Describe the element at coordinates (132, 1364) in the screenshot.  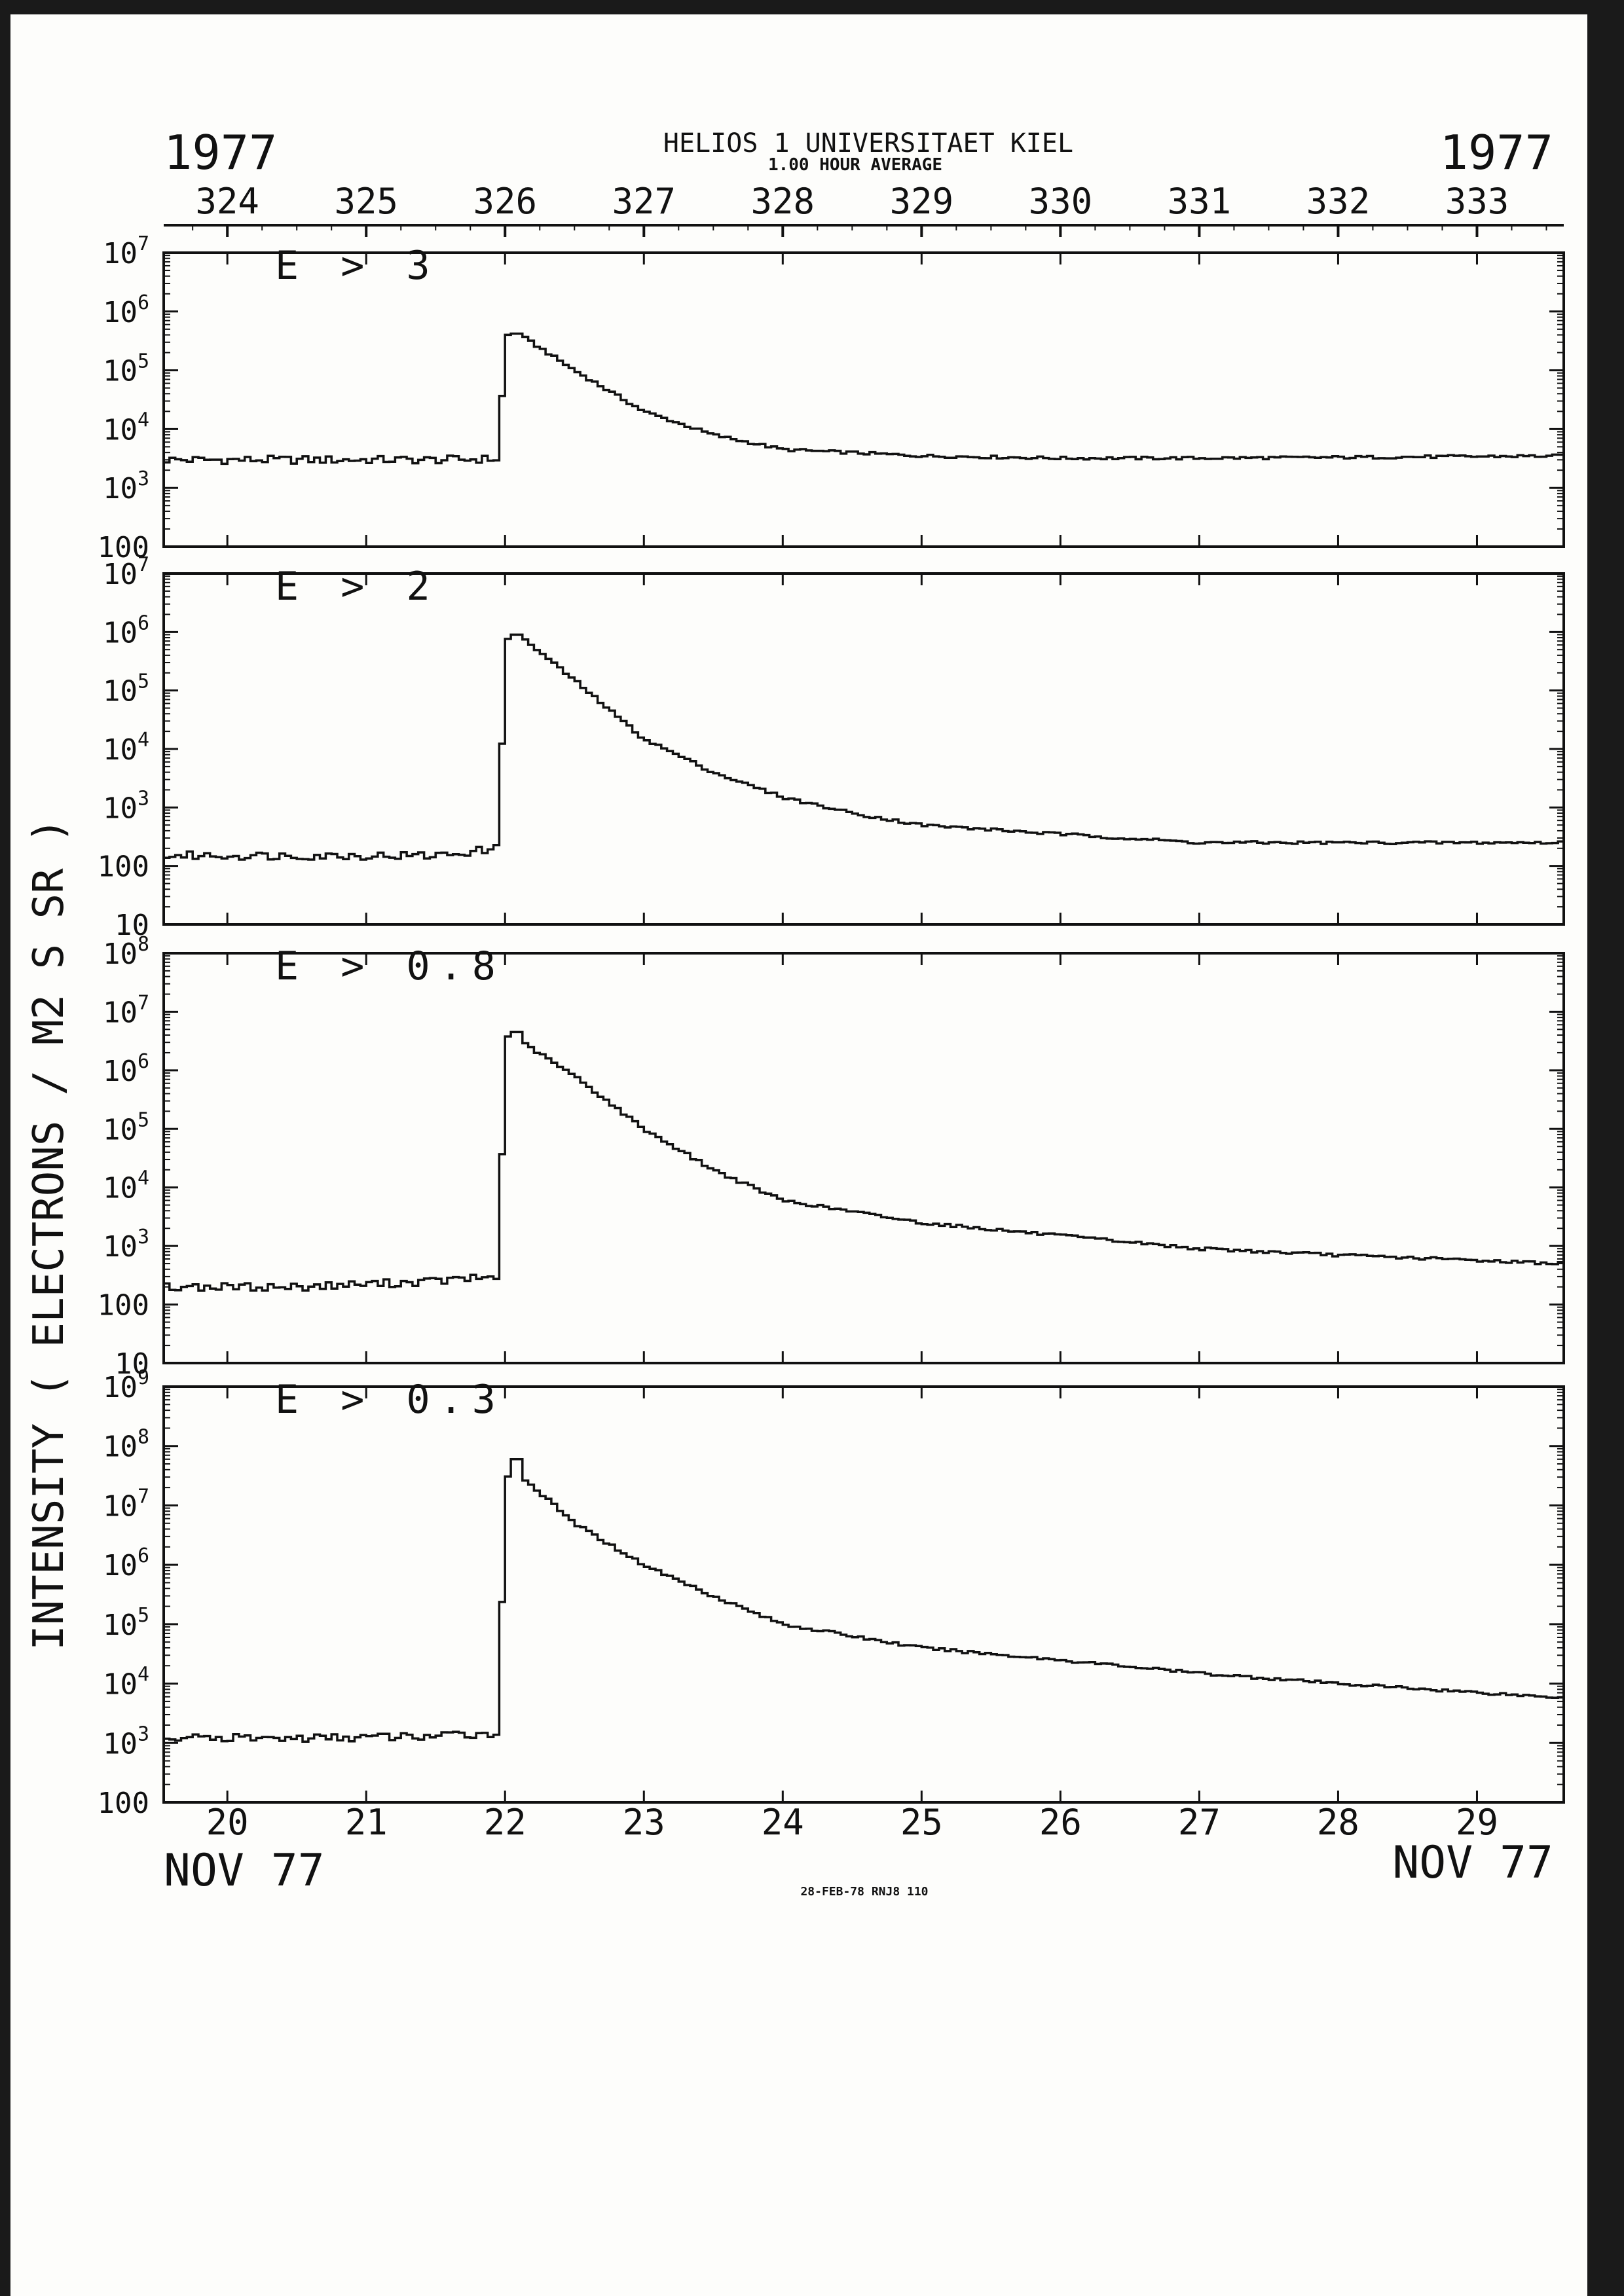
I see `y-tick-label: 10` at that location.